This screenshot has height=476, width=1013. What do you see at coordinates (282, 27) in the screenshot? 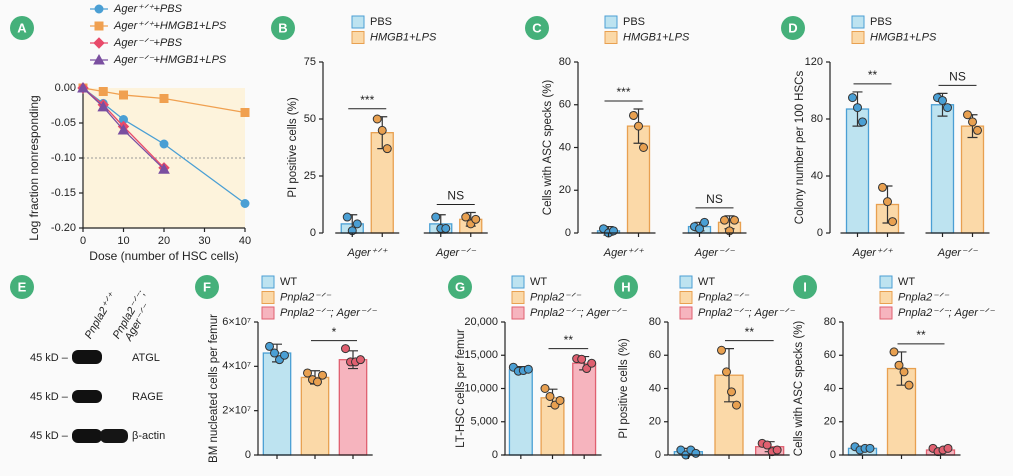
I see `panel-letter: B` at bounding box center [282, 27].